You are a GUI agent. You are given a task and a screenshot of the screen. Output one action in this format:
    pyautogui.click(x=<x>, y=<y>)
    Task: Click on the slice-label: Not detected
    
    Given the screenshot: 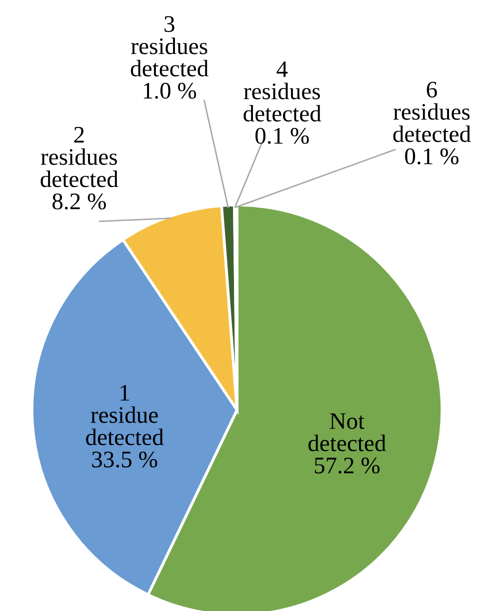 What is the action you would take?
    pyautogui.click(x=347, y=432)
    